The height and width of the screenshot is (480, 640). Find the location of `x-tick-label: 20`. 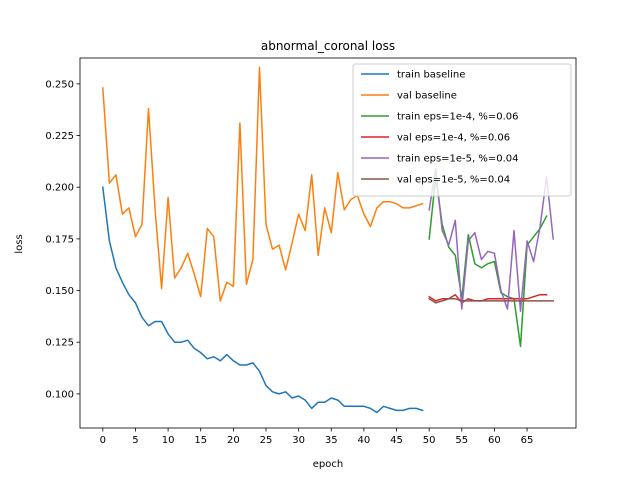

x-tick-label: 20 is located at coordinates (233, 440).